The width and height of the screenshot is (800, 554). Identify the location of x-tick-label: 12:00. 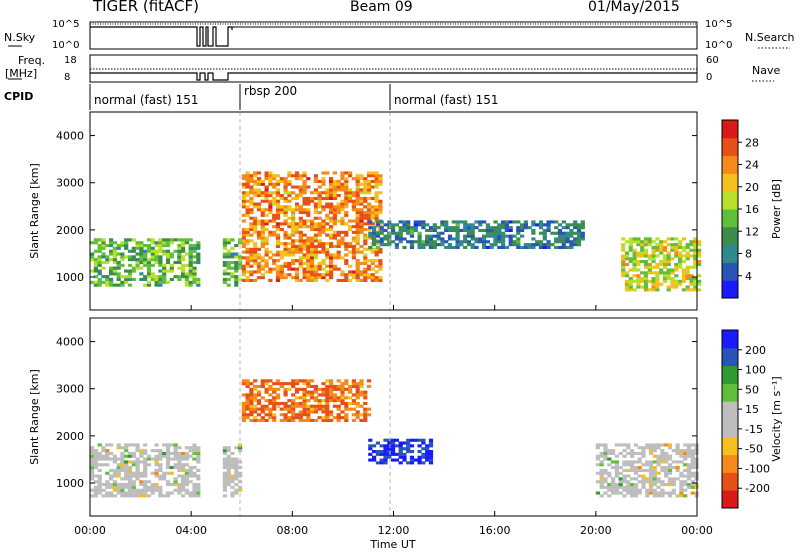
(394, 530).